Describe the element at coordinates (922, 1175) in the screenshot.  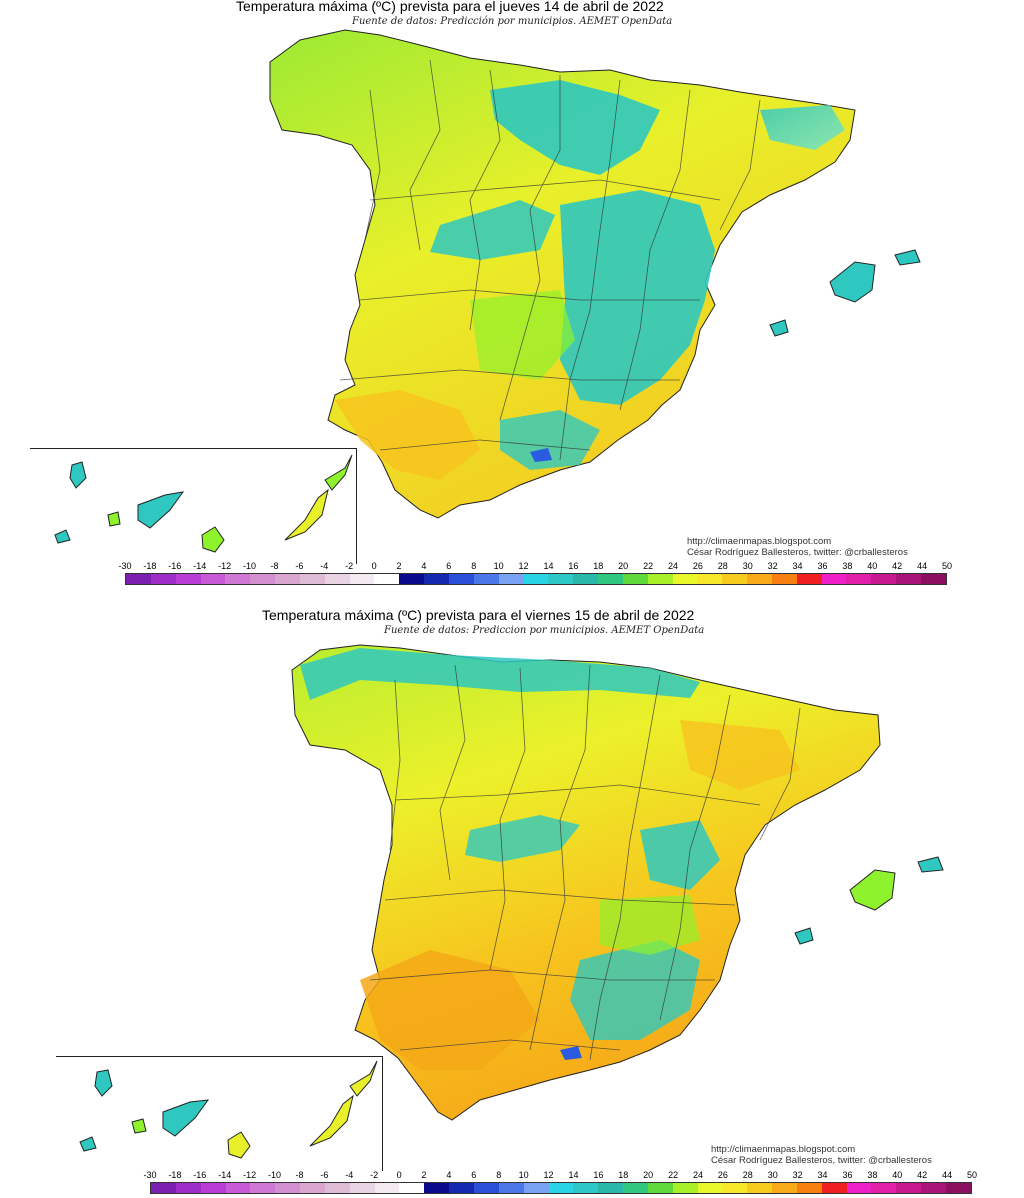
I see `legend-tick-label: 42` at that location.